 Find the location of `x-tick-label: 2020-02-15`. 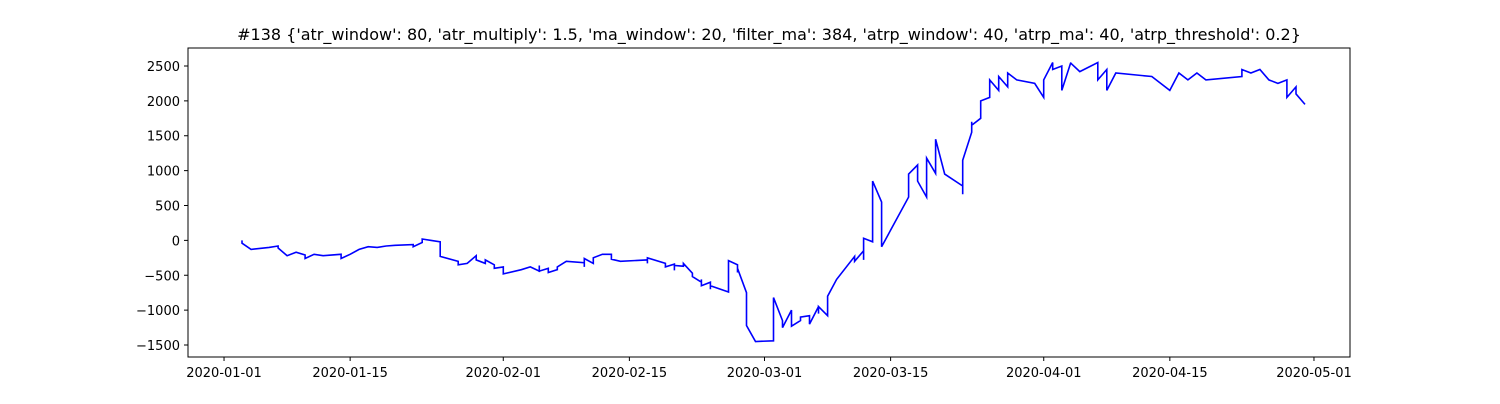

x-tick-label: 2020-02-15 is located at coordinates (630, 373).